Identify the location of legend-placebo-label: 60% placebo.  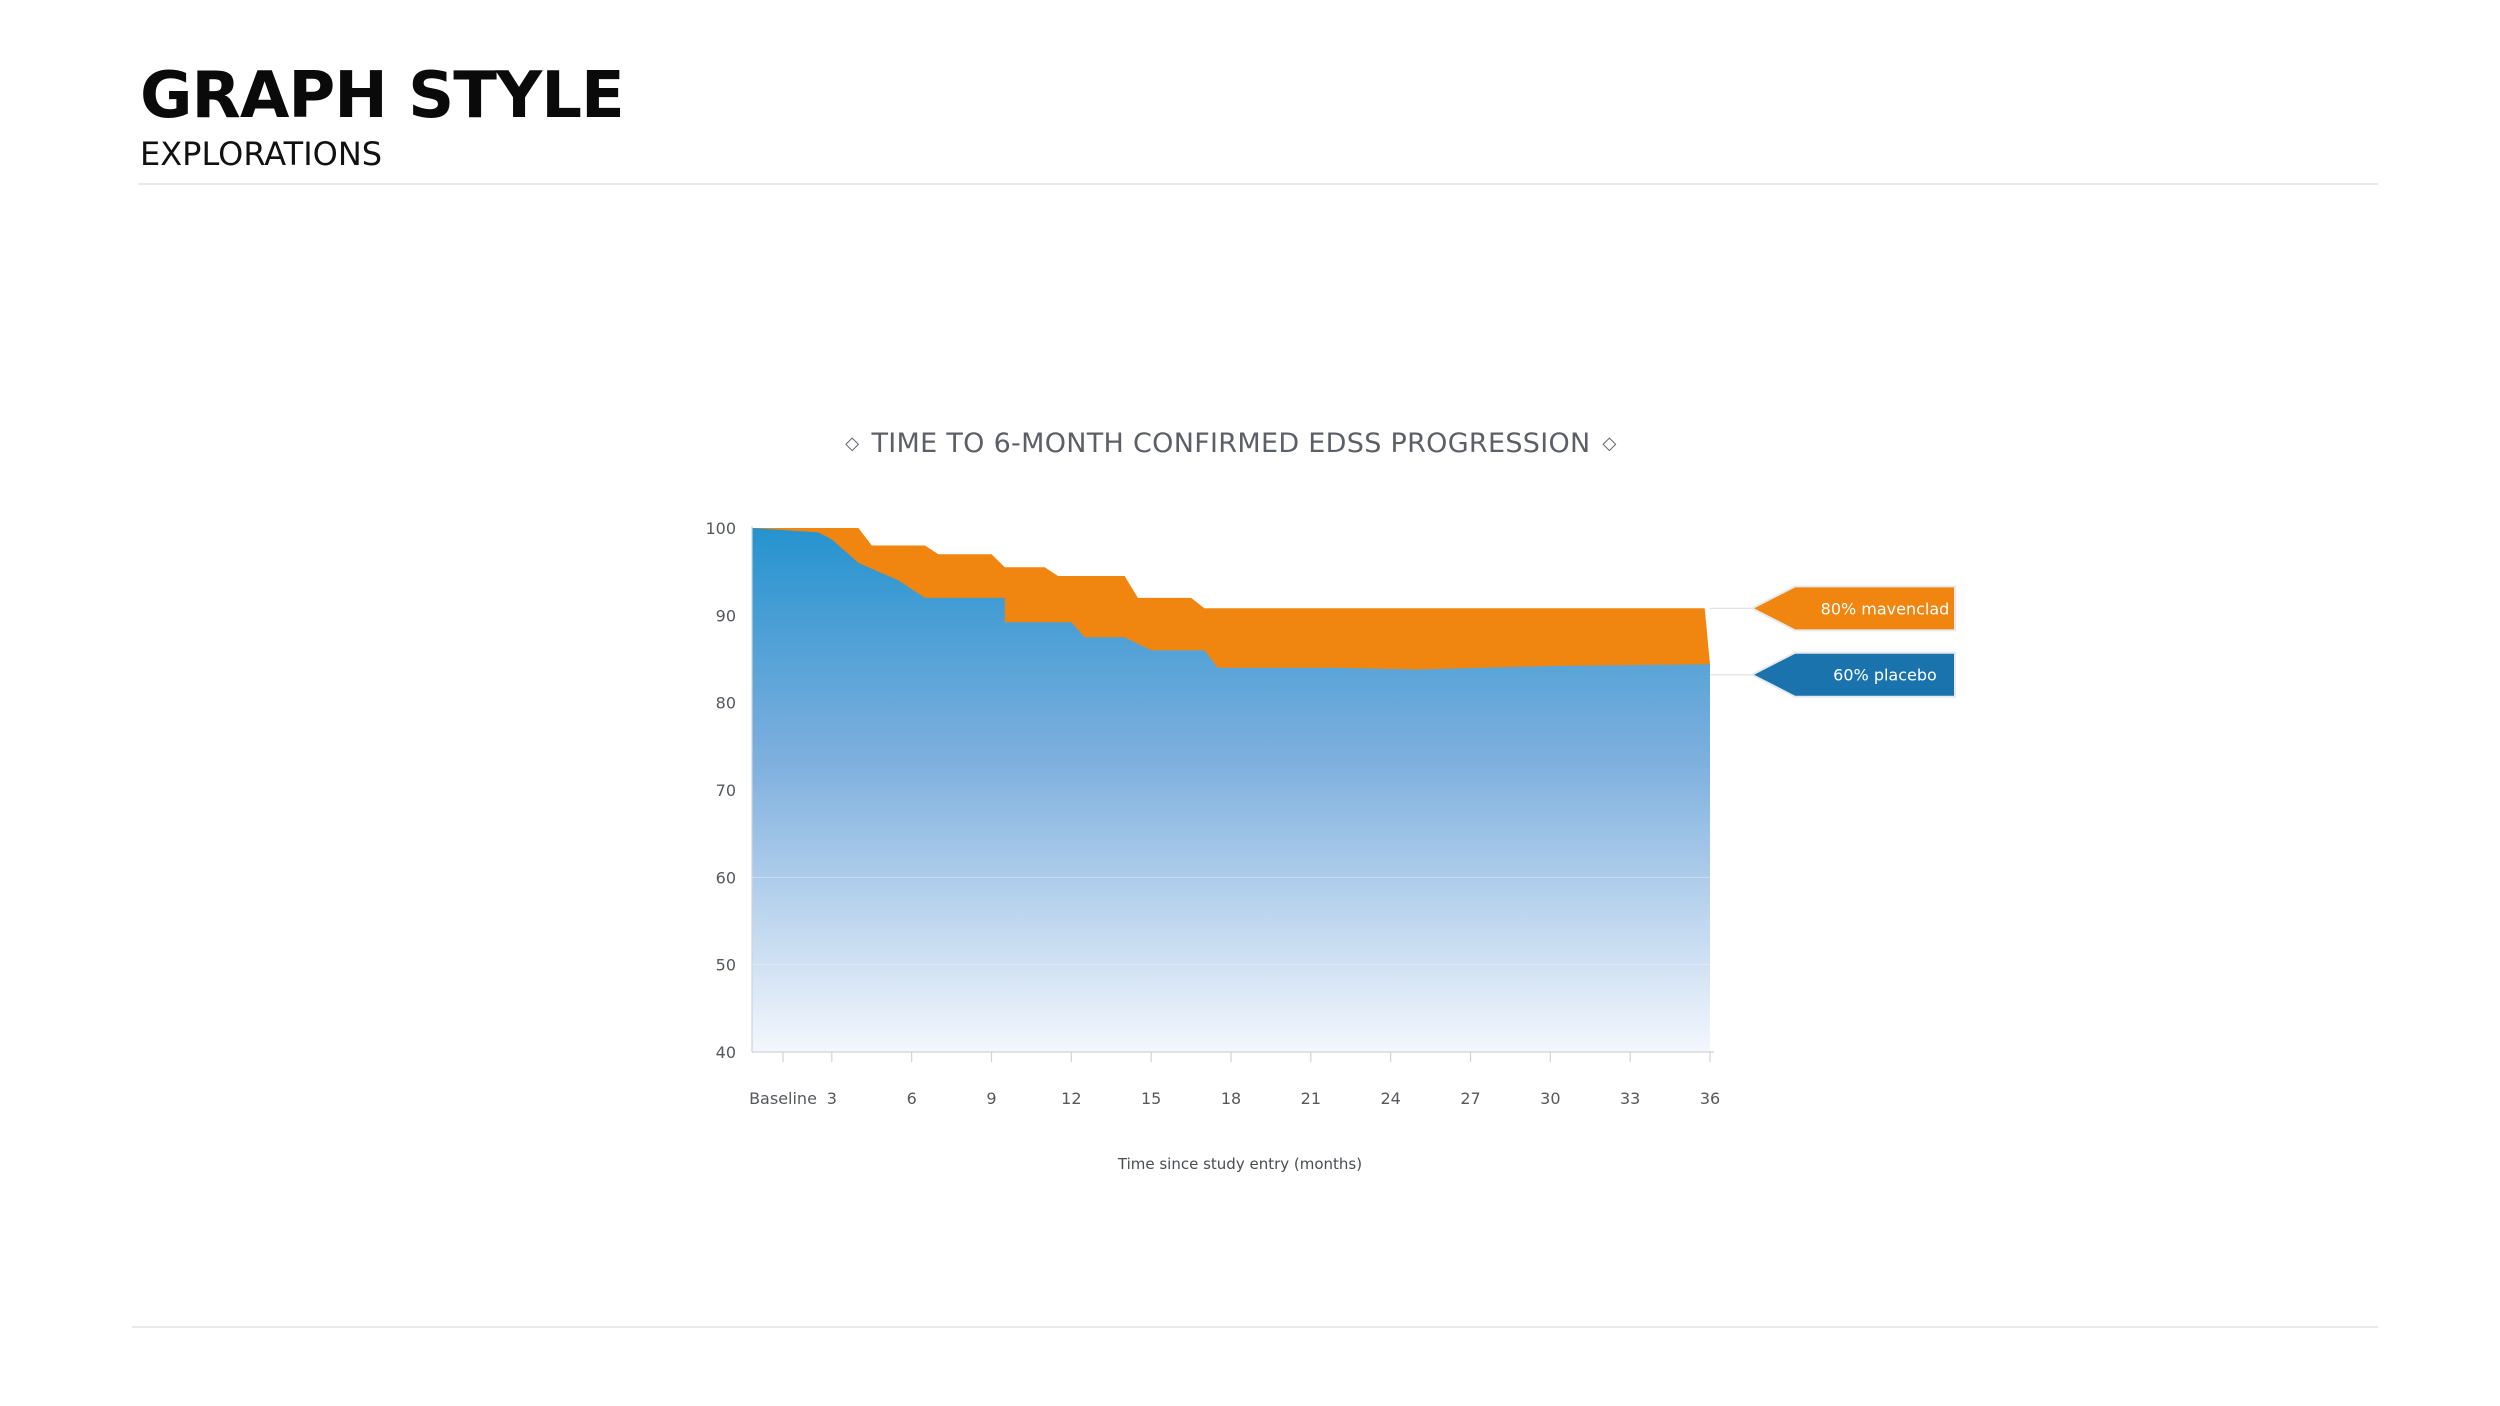
(1885, 675).